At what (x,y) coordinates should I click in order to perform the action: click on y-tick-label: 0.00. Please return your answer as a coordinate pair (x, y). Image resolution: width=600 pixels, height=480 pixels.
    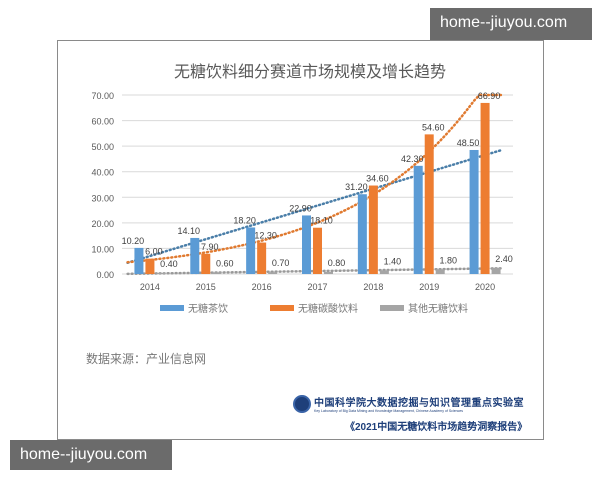
    Looking at the image, I should click on (105, 275).